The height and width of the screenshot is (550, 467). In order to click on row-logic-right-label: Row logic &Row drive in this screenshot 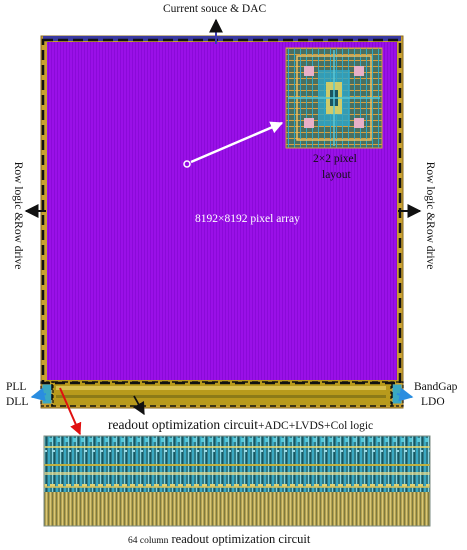, I will do `click(429, 215)`.